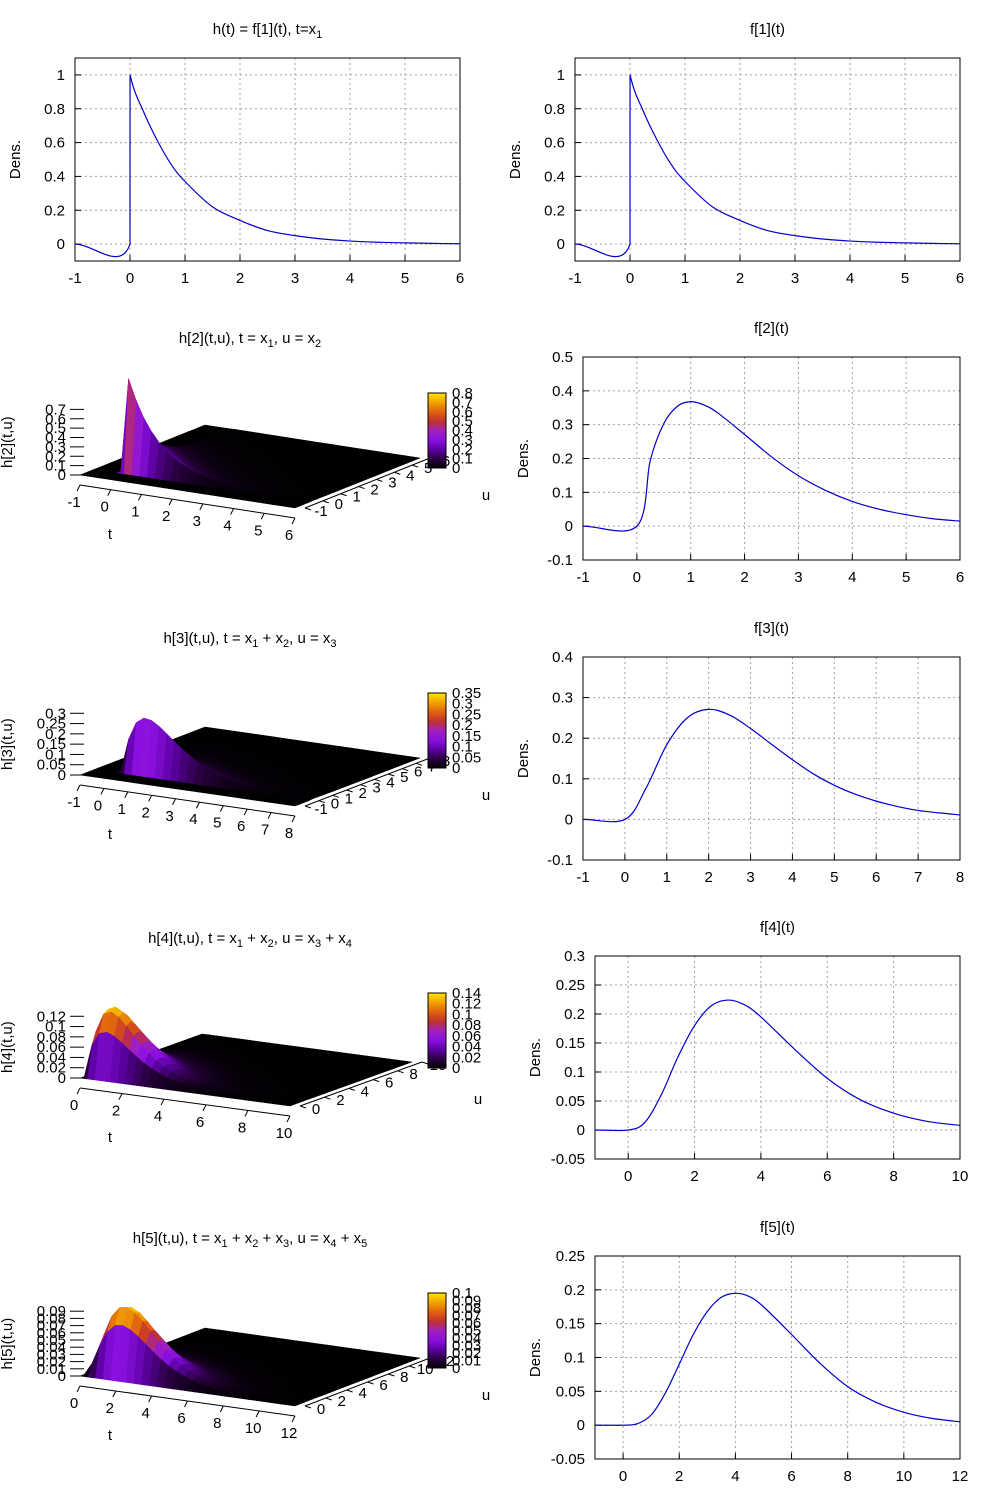 This screenshot has width=1000, height=1500. I want to click on x-tick-label: 4, so click(761, 1176).